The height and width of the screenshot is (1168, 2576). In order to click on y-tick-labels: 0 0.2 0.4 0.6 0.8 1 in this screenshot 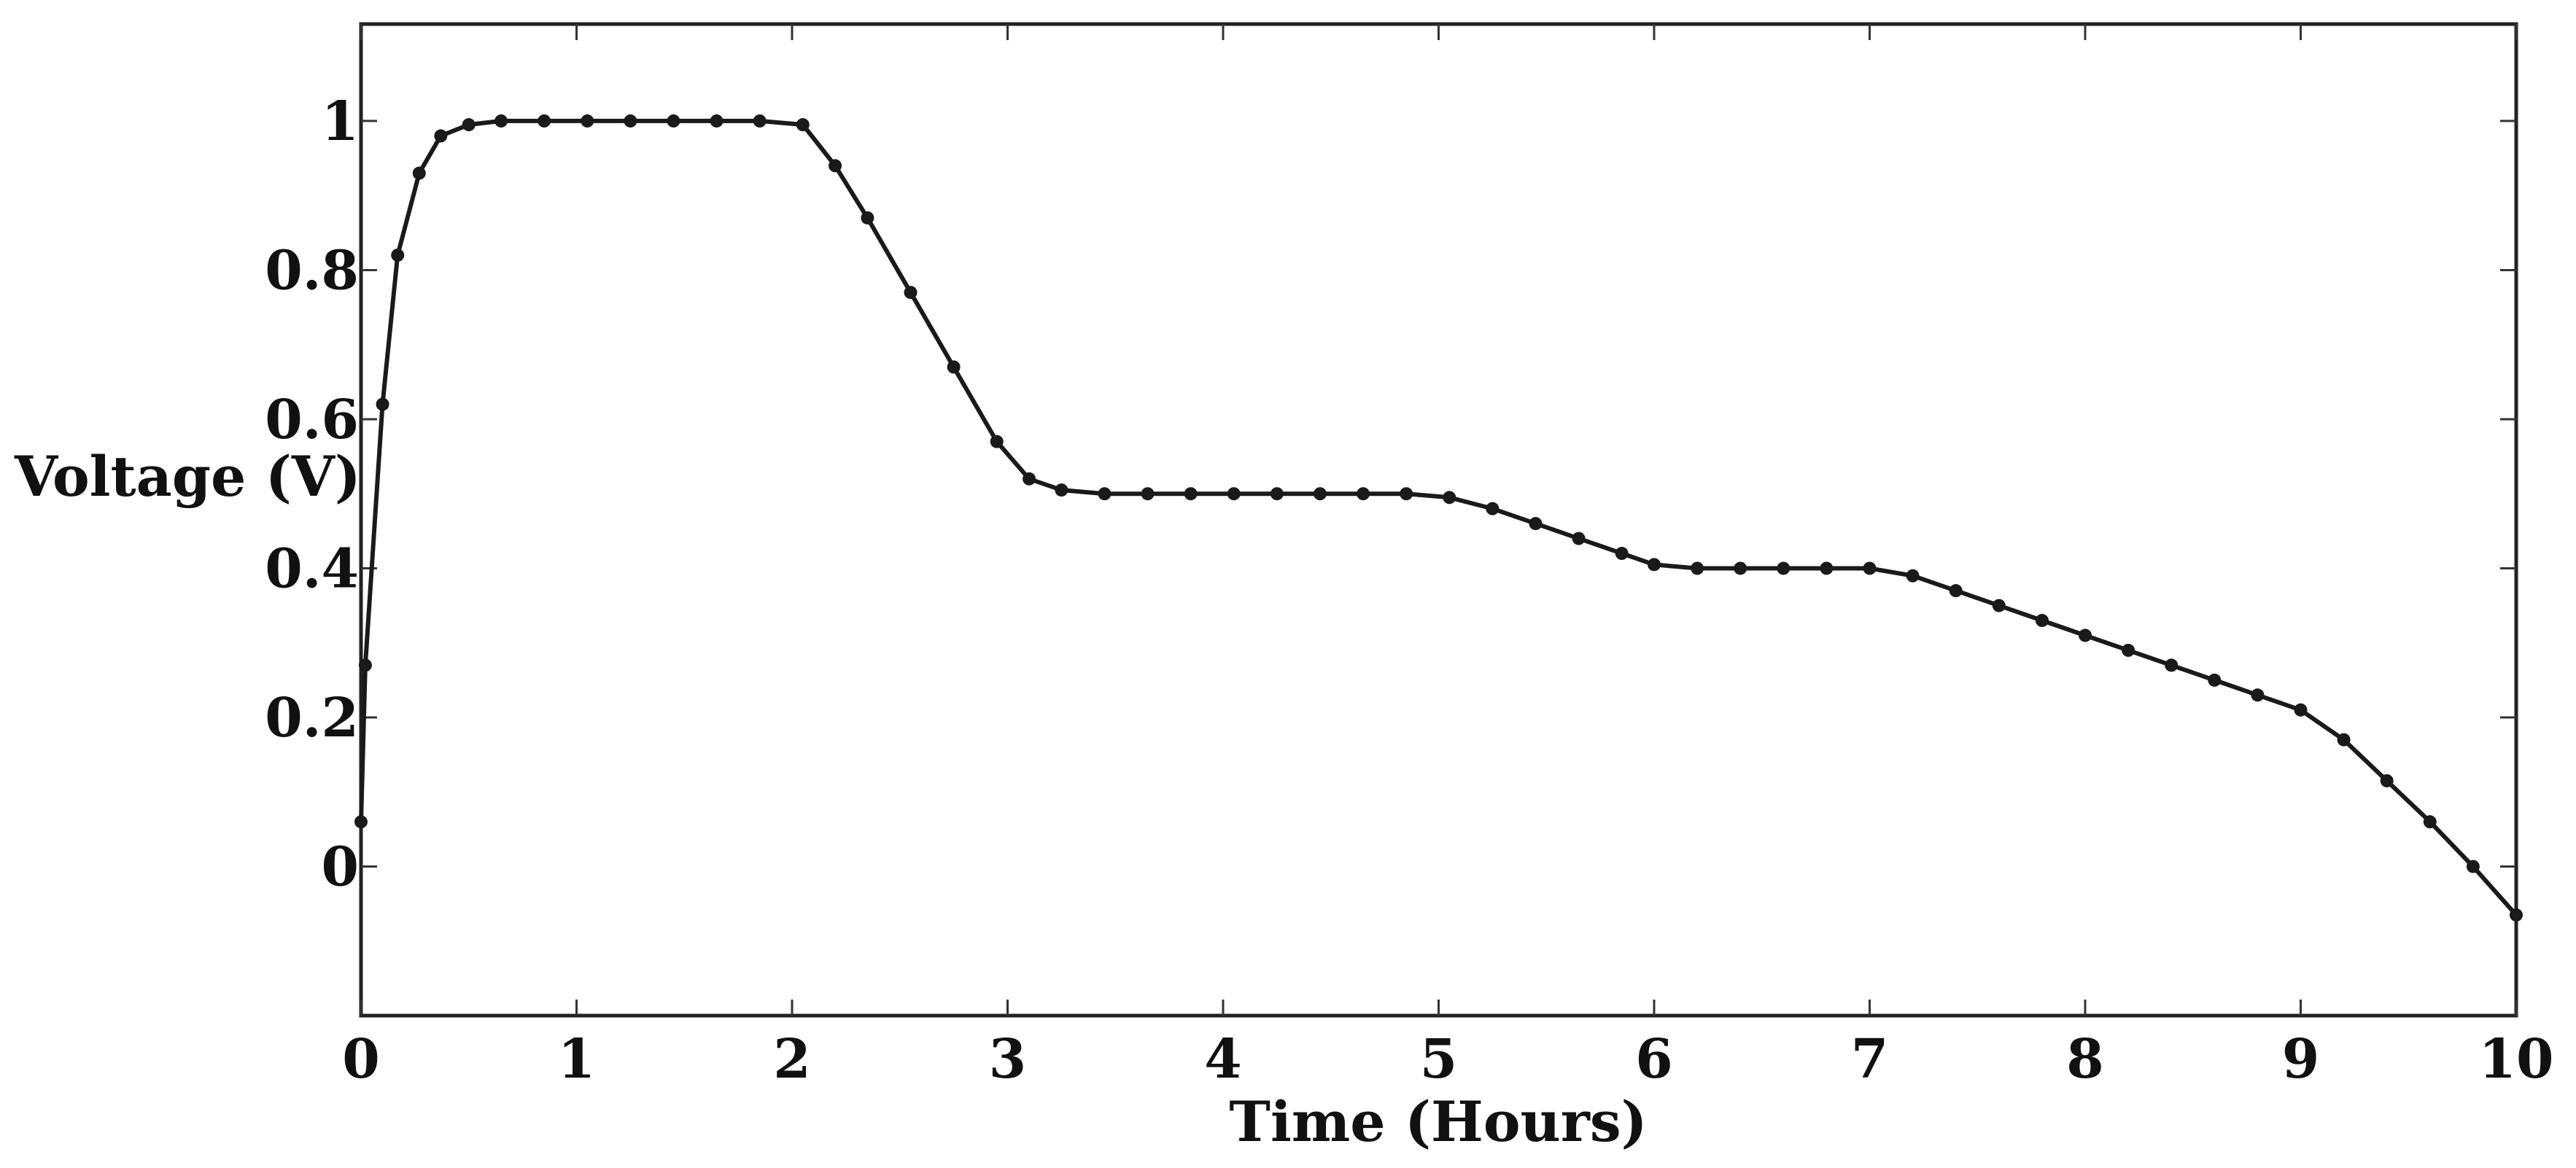, I will do `click(312, 495)`.